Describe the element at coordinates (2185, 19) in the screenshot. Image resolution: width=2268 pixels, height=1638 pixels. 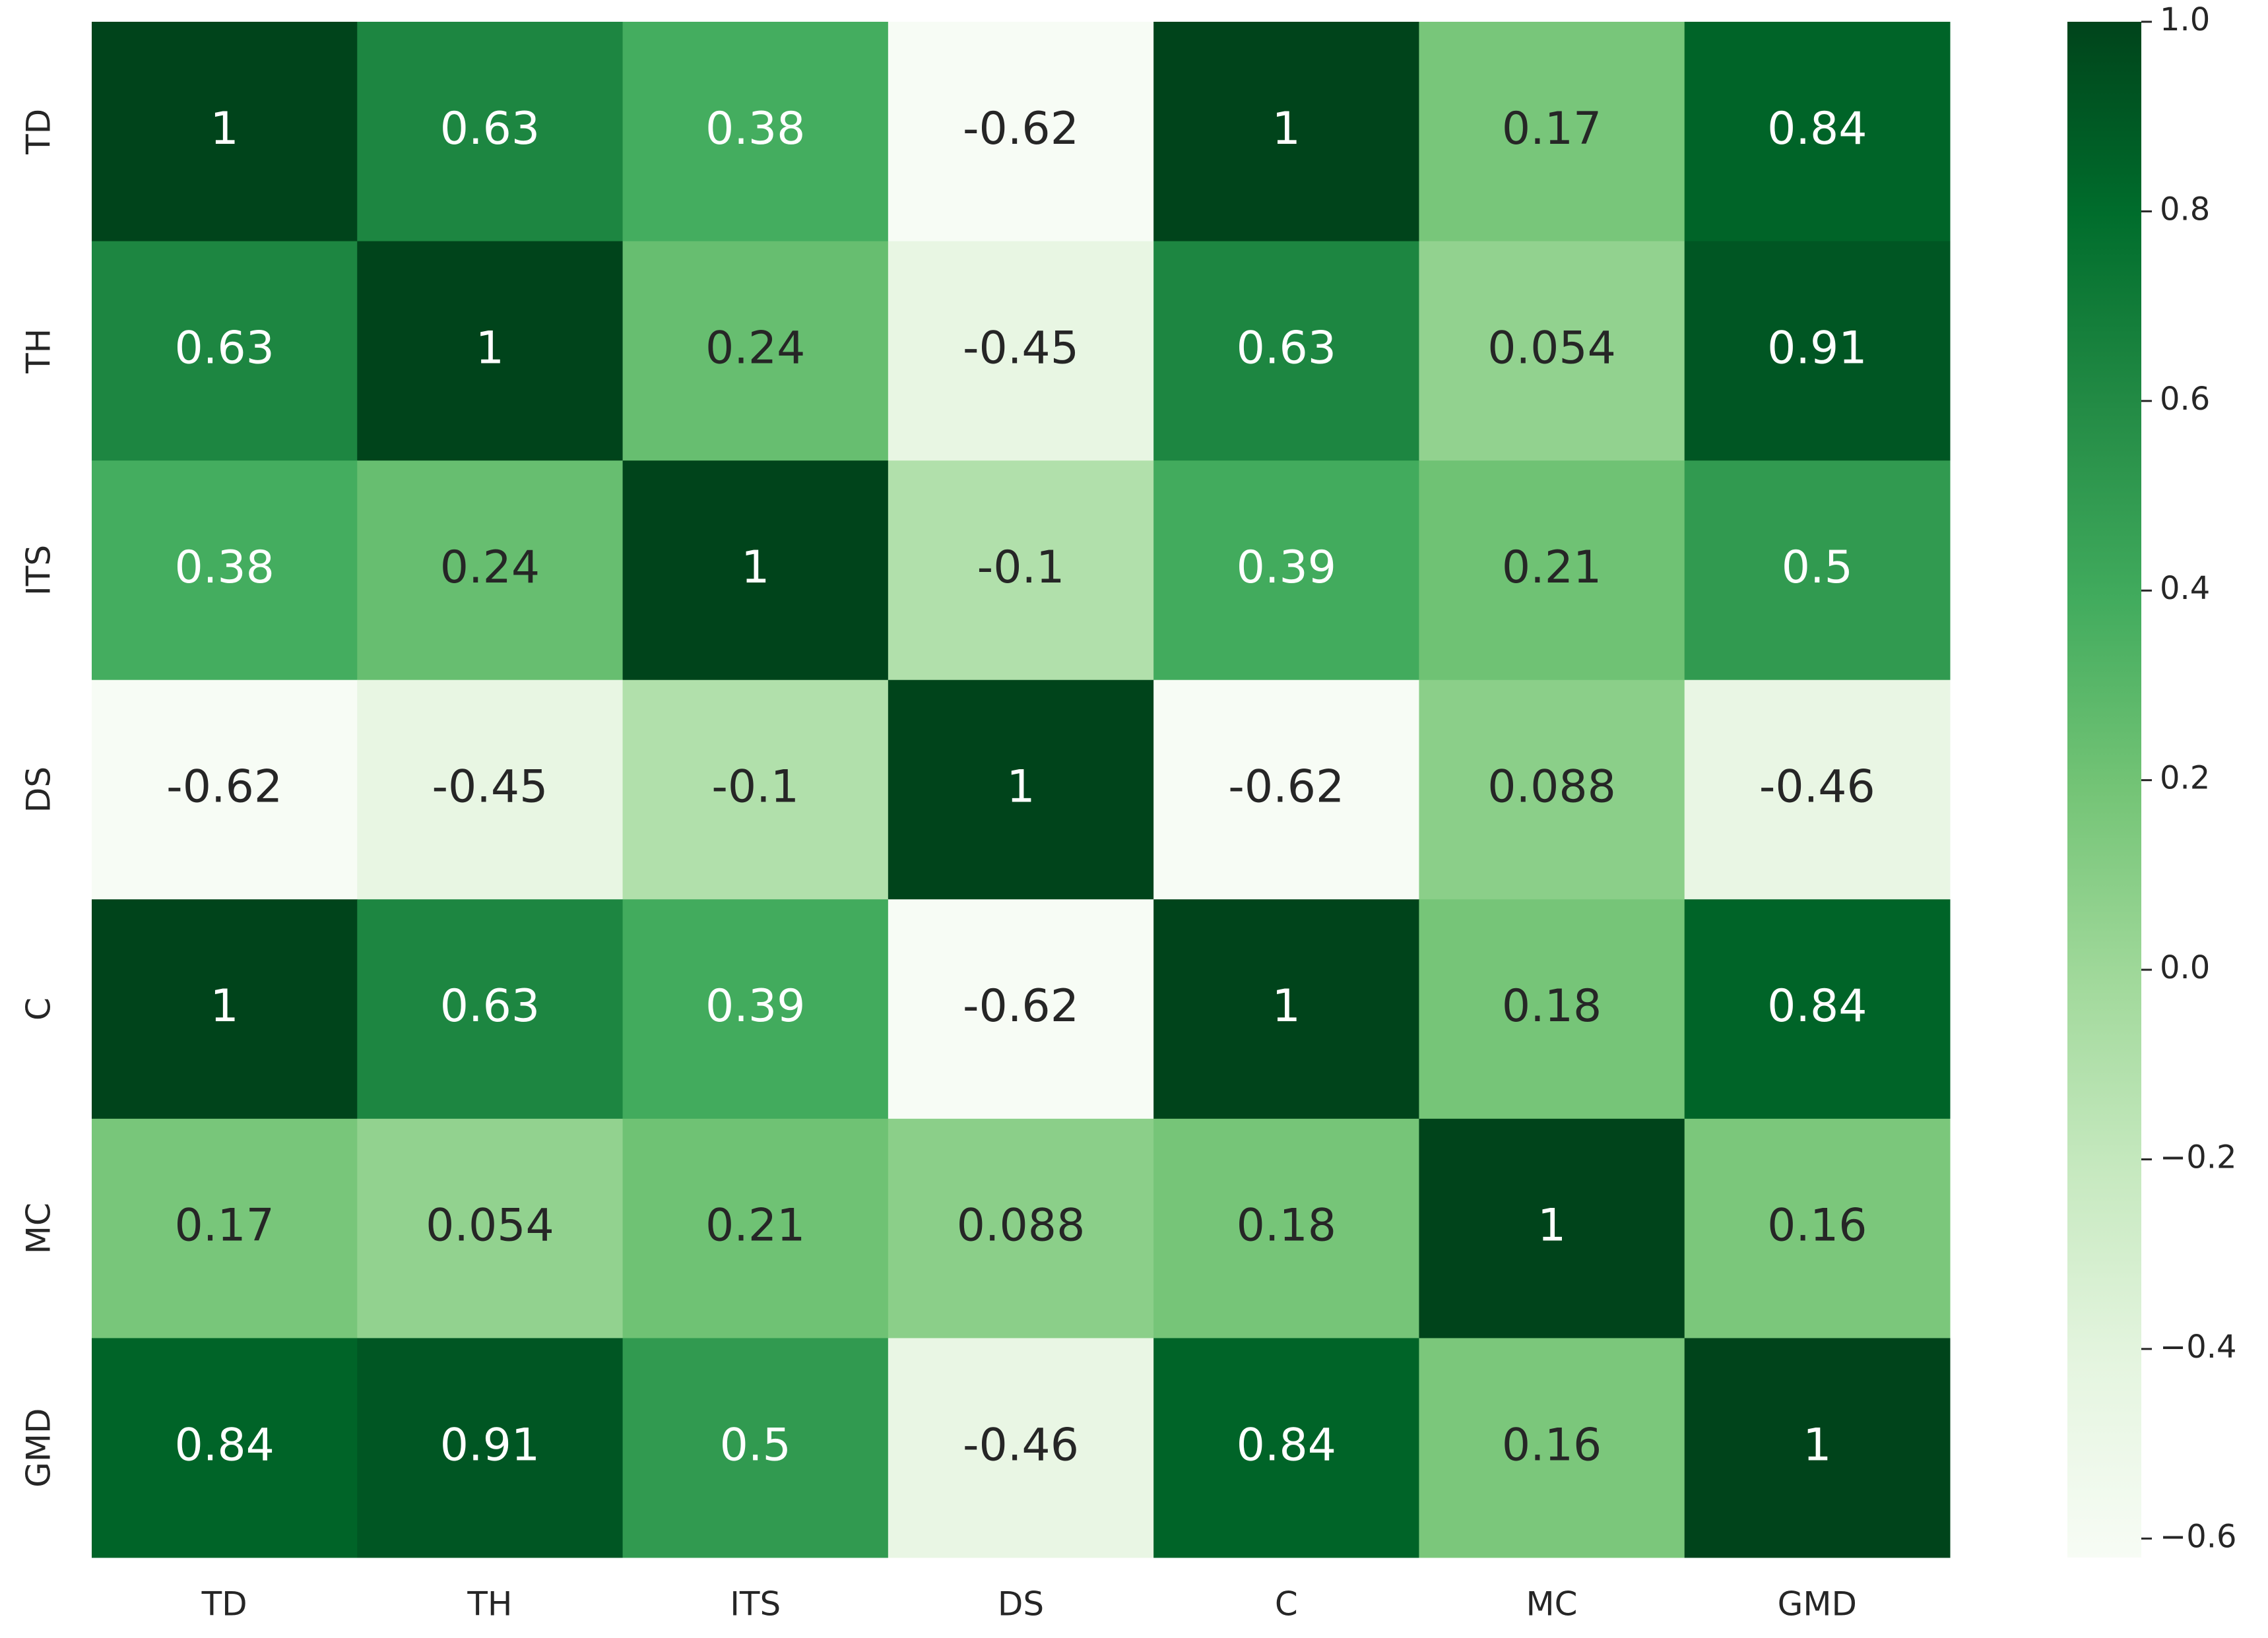
I see `colorbar-tick-label: 1.0` at that location.